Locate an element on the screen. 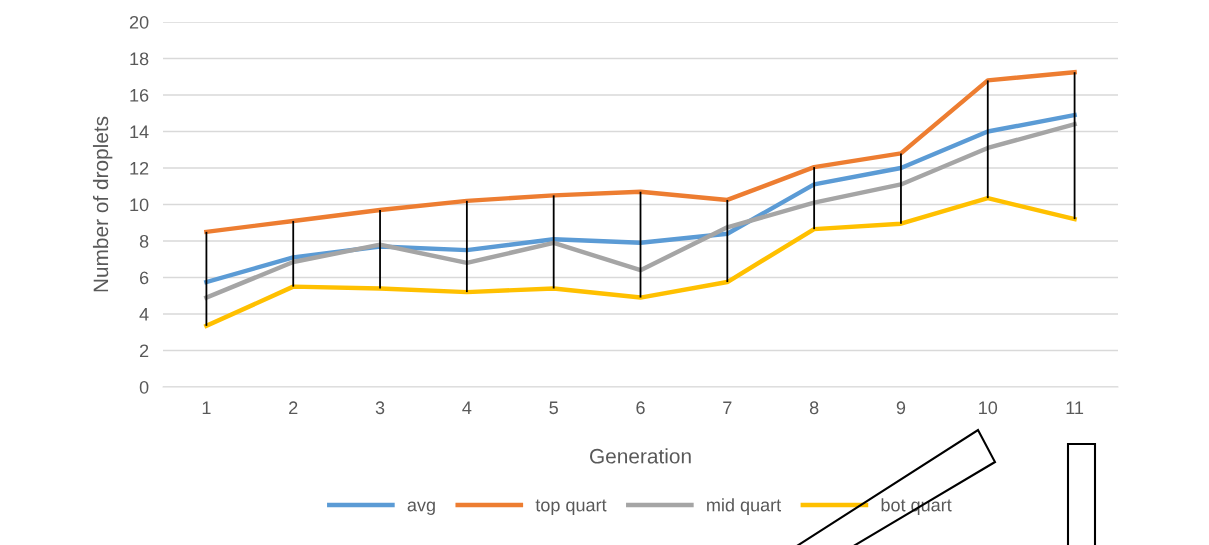  legend-label: mid quart is located at coordinates (744, 506).